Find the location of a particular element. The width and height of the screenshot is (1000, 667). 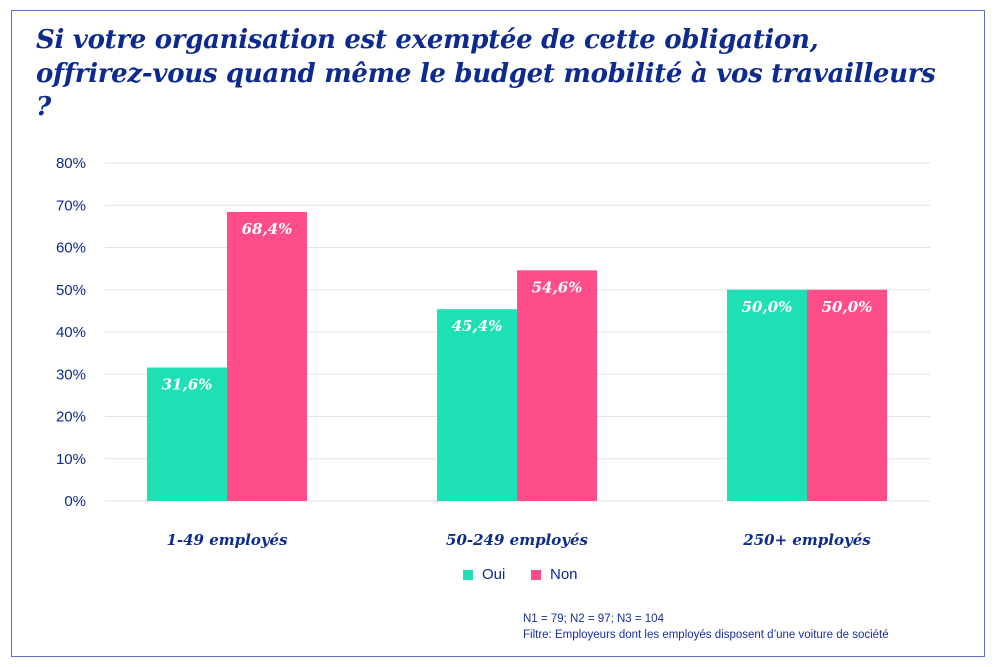

y-tick-label: 40% is located at coordinates (71, 332).